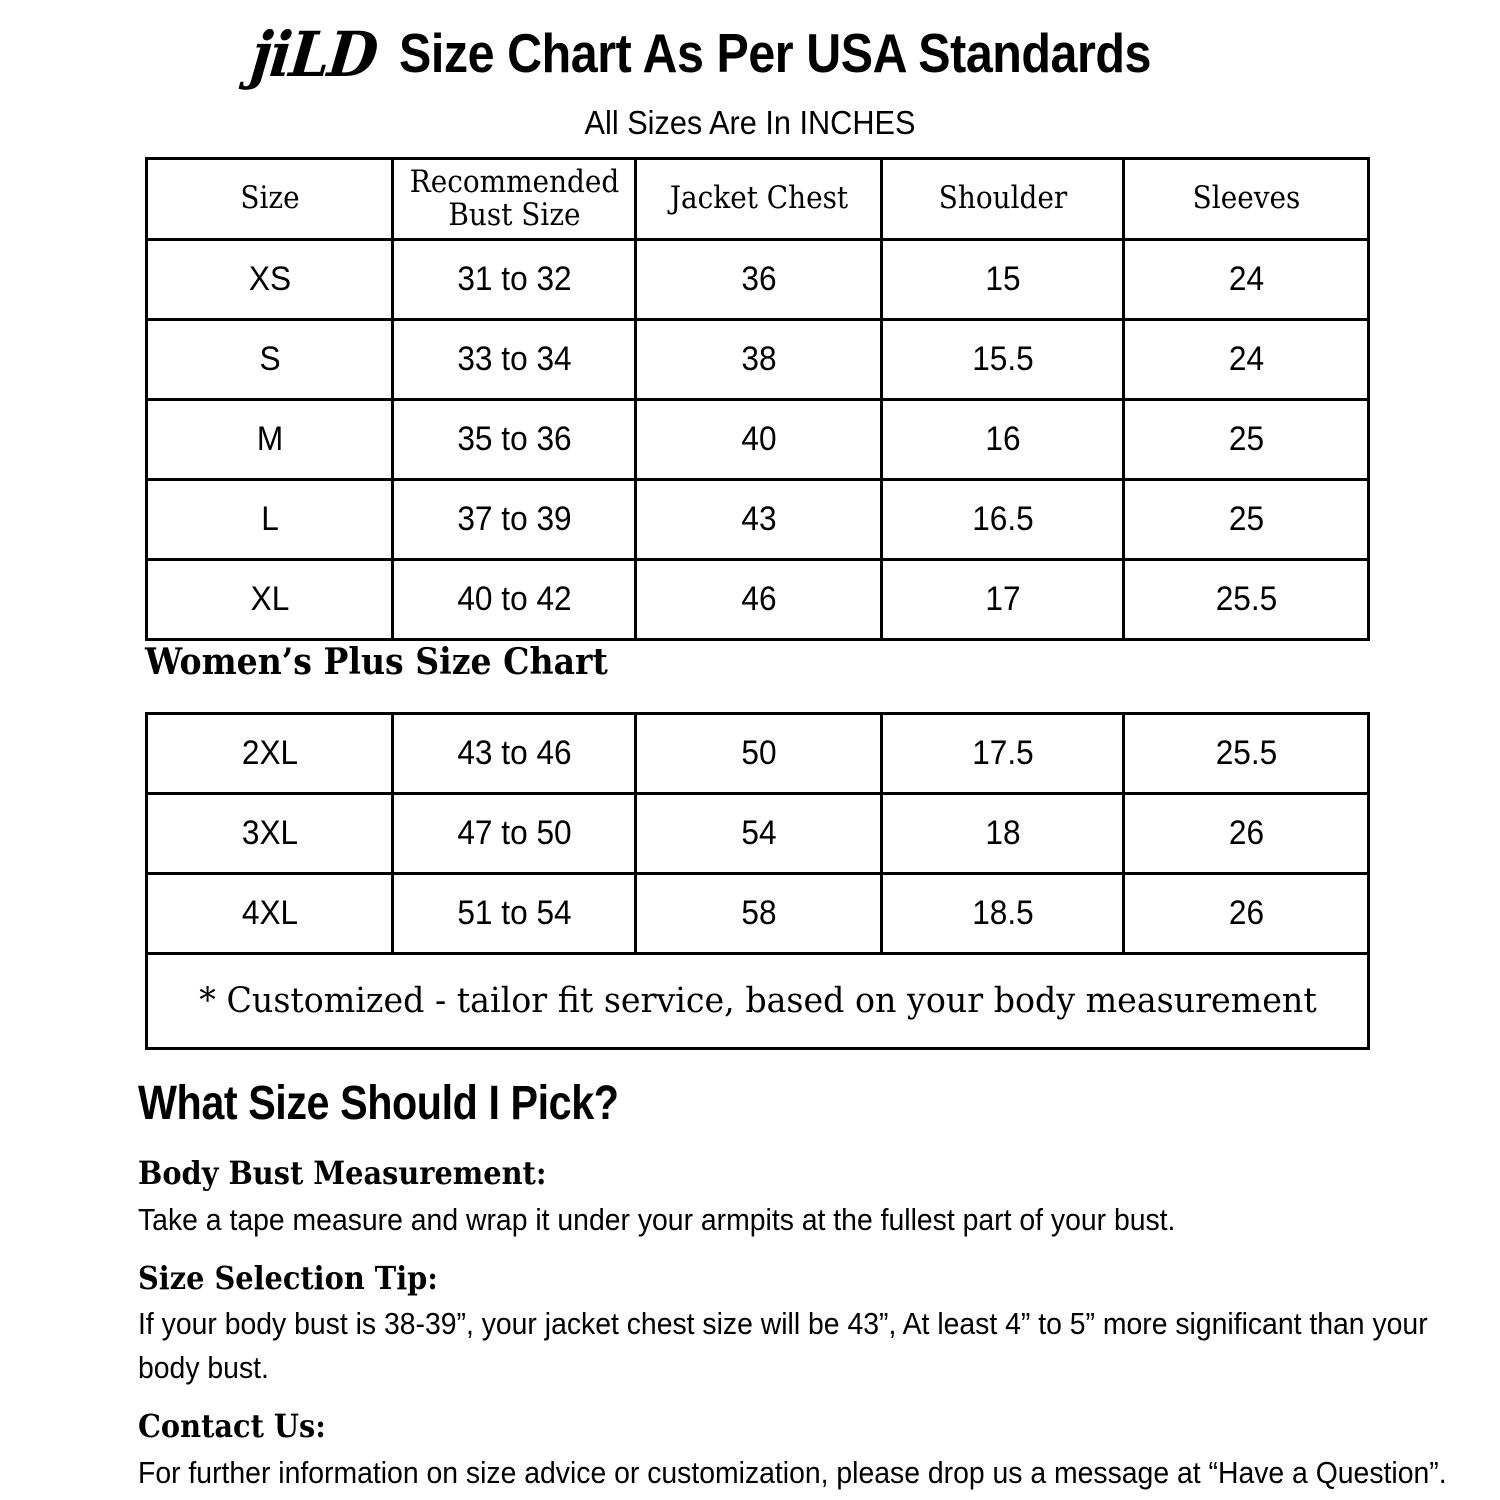 The height and width of the screenshot is (1500, 1500). I want to click on contact-us-heading: Contact Us:, so click(232, 1426).